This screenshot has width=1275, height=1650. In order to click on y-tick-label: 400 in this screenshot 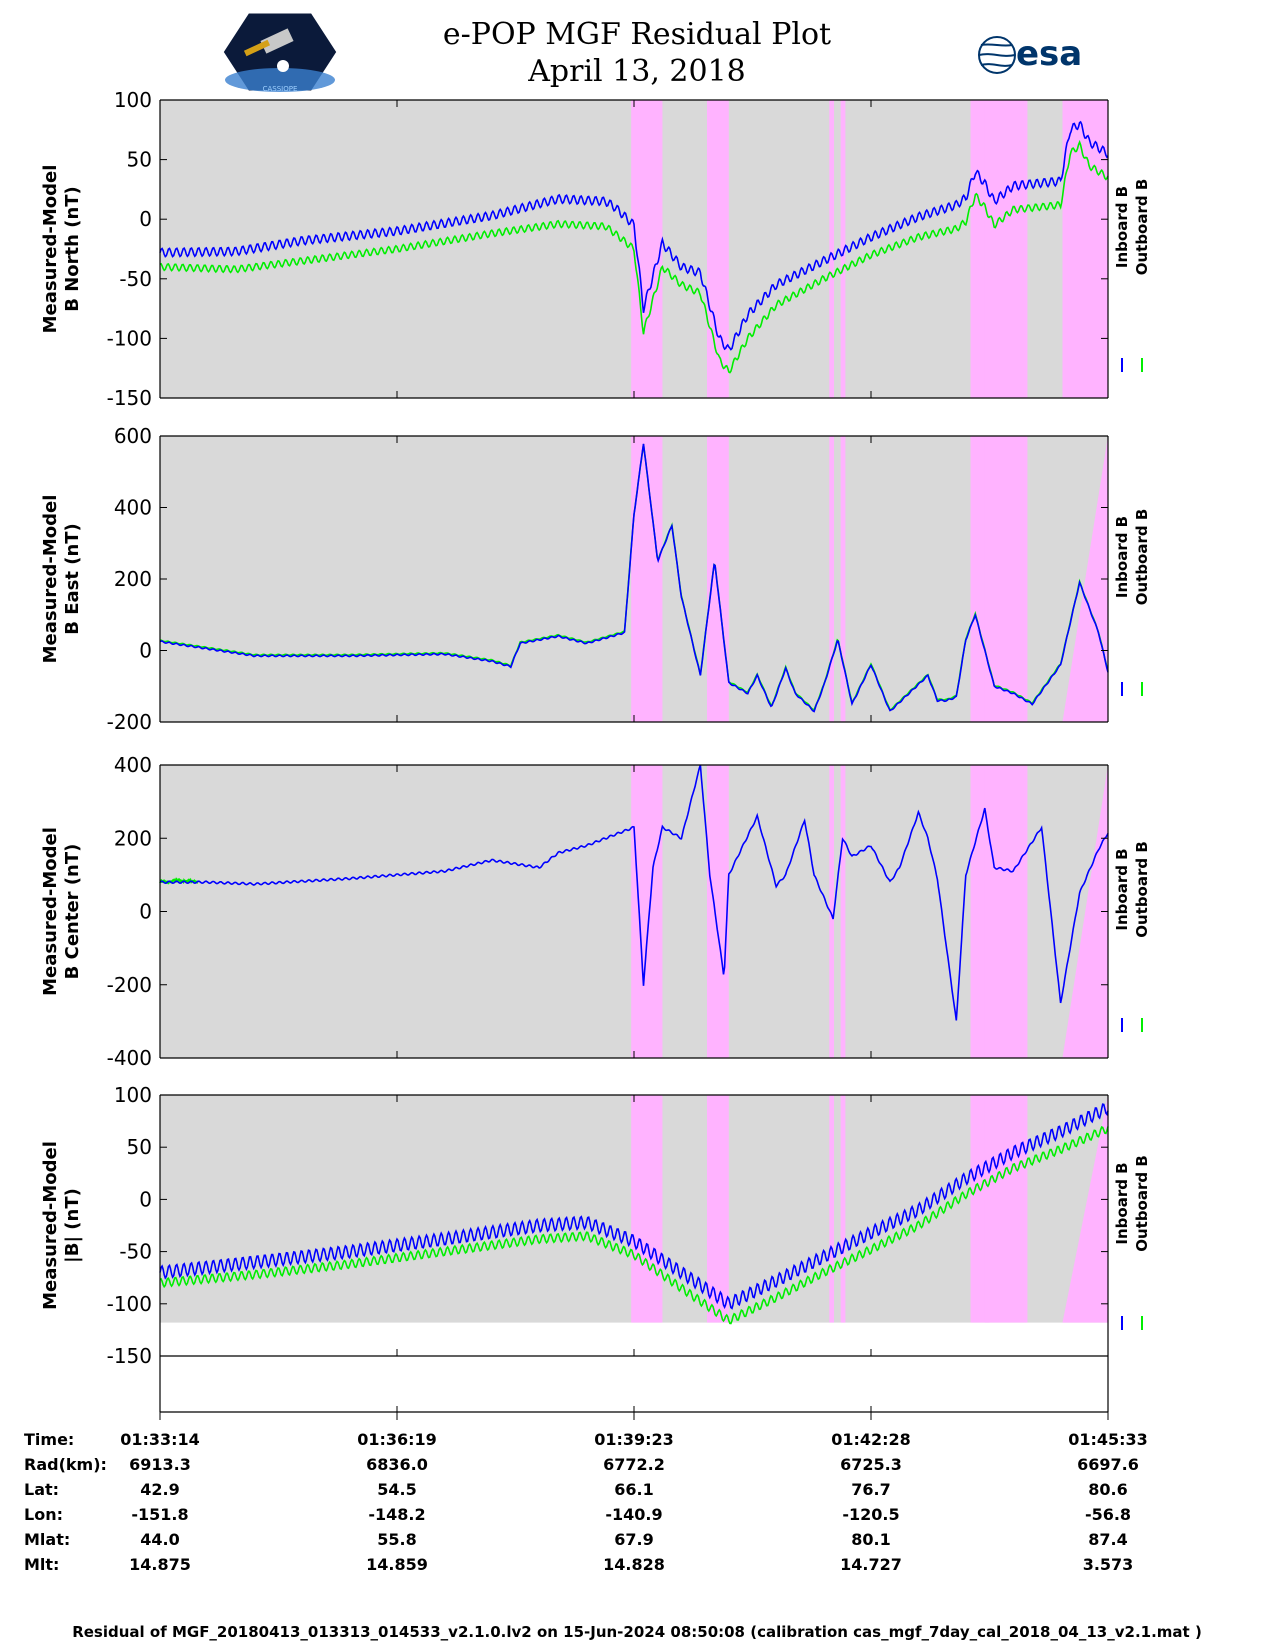, I will do `click(133, 508)`.